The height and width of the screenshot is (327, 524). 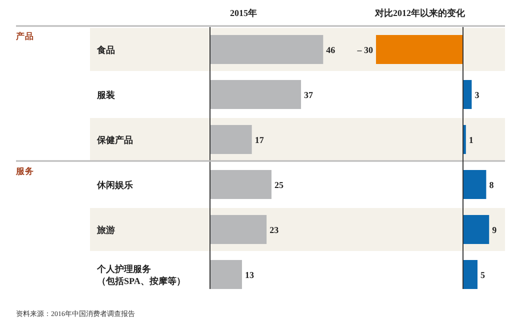 I want to click on data-label: 46, so click(x=331, y=50).